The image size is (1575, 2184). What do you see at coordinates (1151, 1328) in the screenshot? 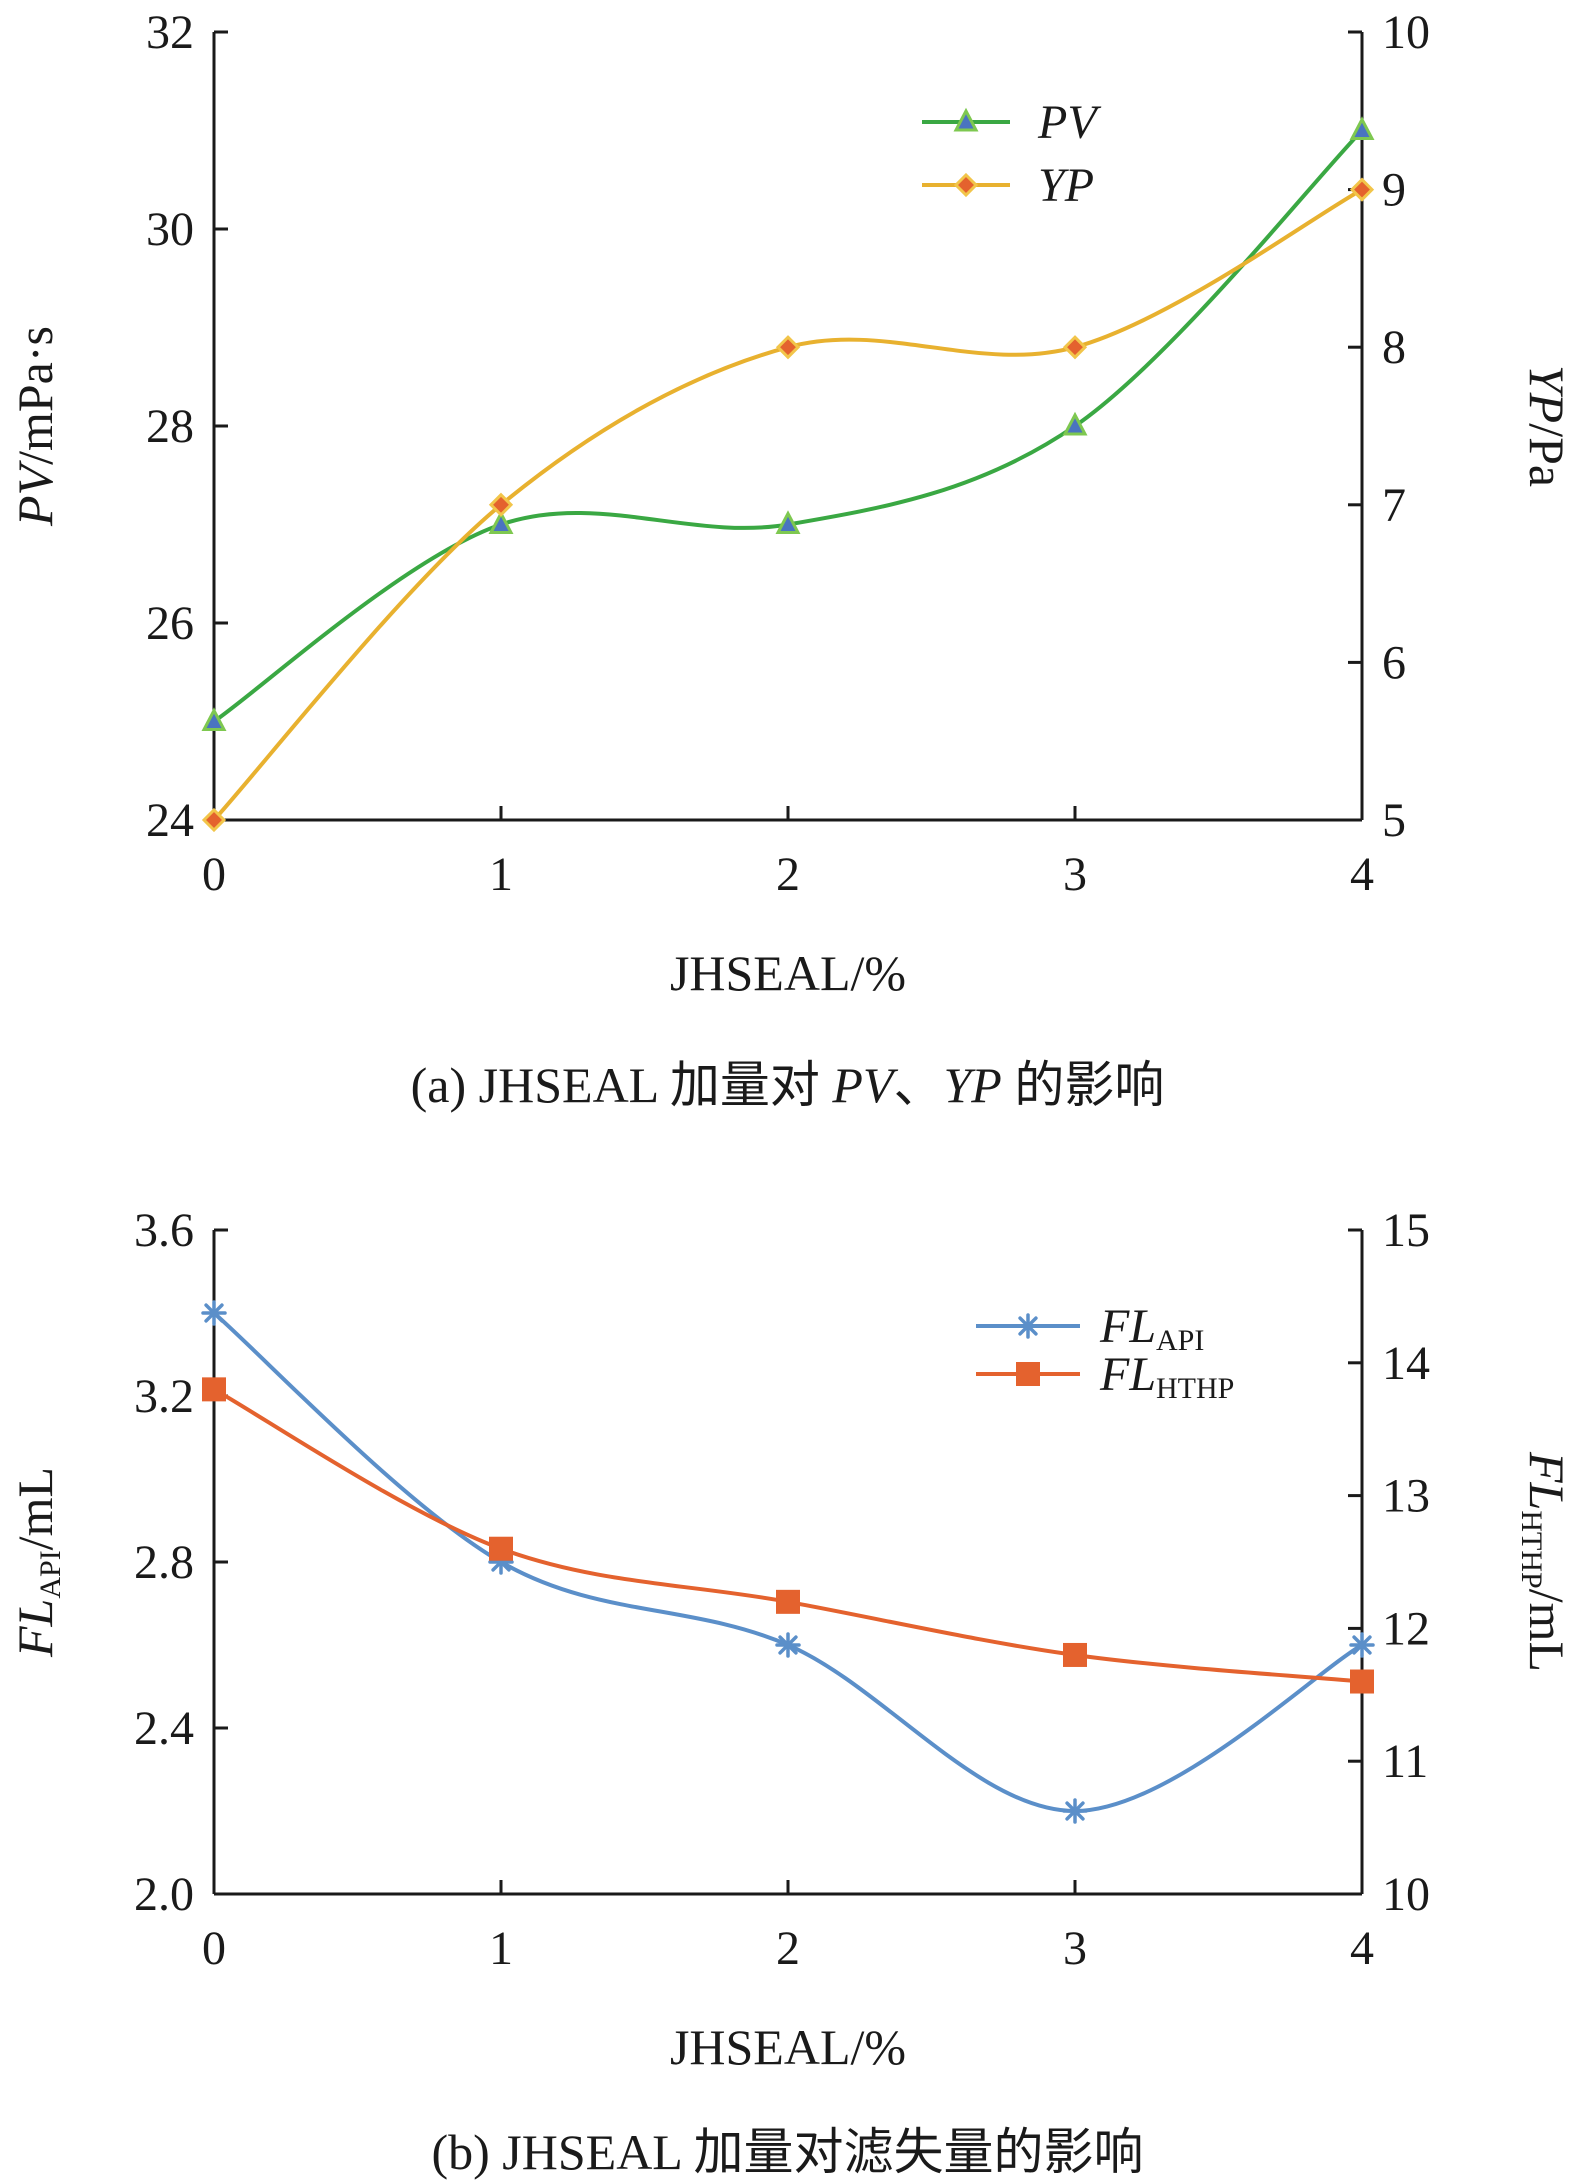
I see `chart-b-legend-label: FLAPI` at bounding box center [1151, 1328].